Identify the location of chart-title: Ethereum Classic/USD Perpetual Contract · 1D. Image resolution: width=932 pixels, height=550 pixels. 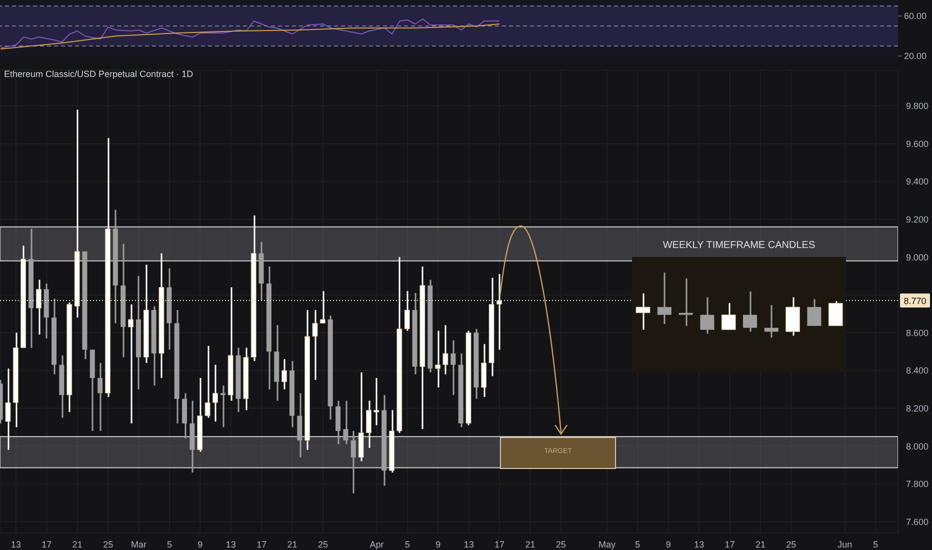
(99, 74).